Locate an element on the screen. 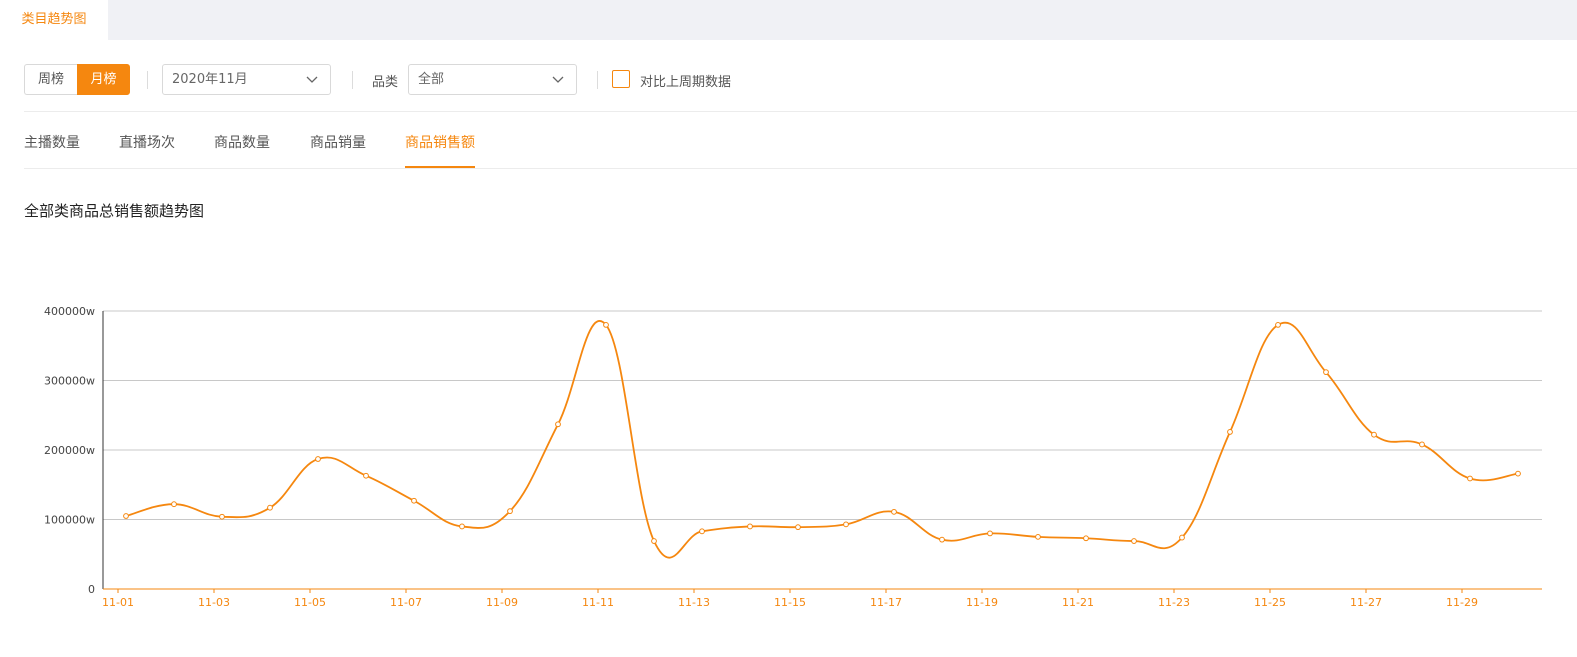 The height and width of the screenshot is (657, 1577). x-tick-label: 11-25 is located at coordinates (1270, 602).